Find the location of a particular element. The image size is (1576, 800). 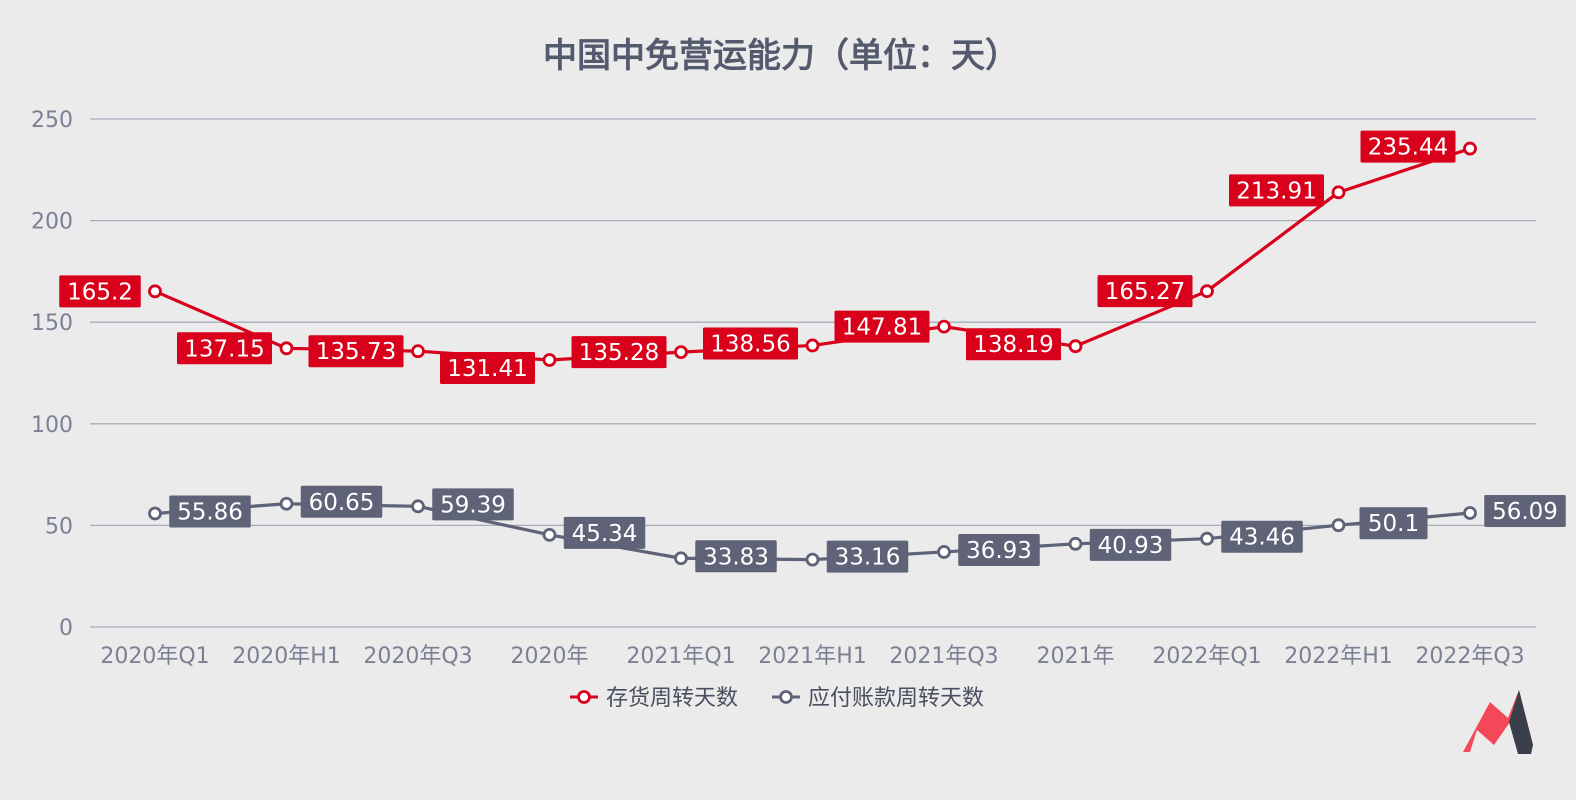

x-tick-label: 2022年Q3 is located at coordinates (1469, 656).